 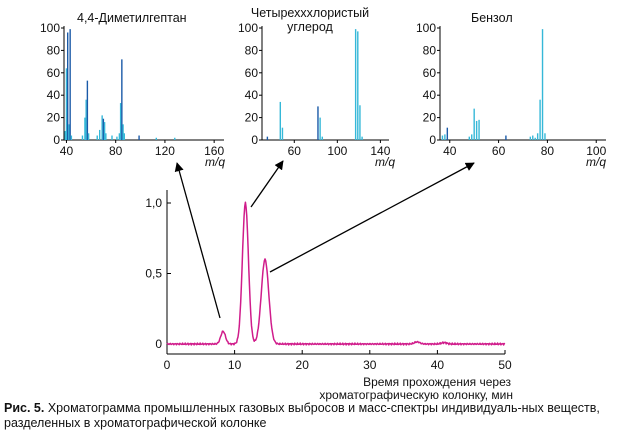 I want to click on y-tick-label-2: 100, so click(x=248, y=28).